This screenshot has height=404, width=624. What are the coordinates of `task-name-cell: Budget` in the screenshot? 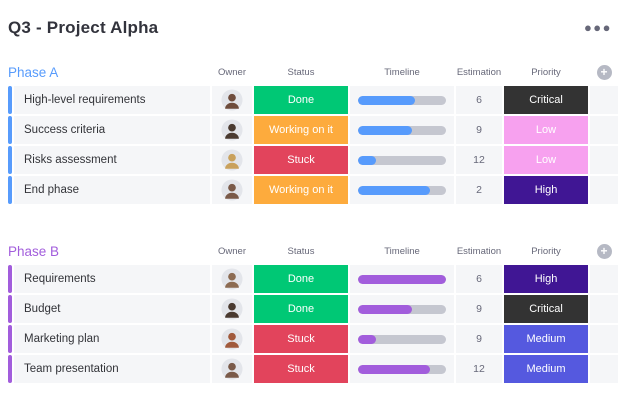 It's located at (112, 309).